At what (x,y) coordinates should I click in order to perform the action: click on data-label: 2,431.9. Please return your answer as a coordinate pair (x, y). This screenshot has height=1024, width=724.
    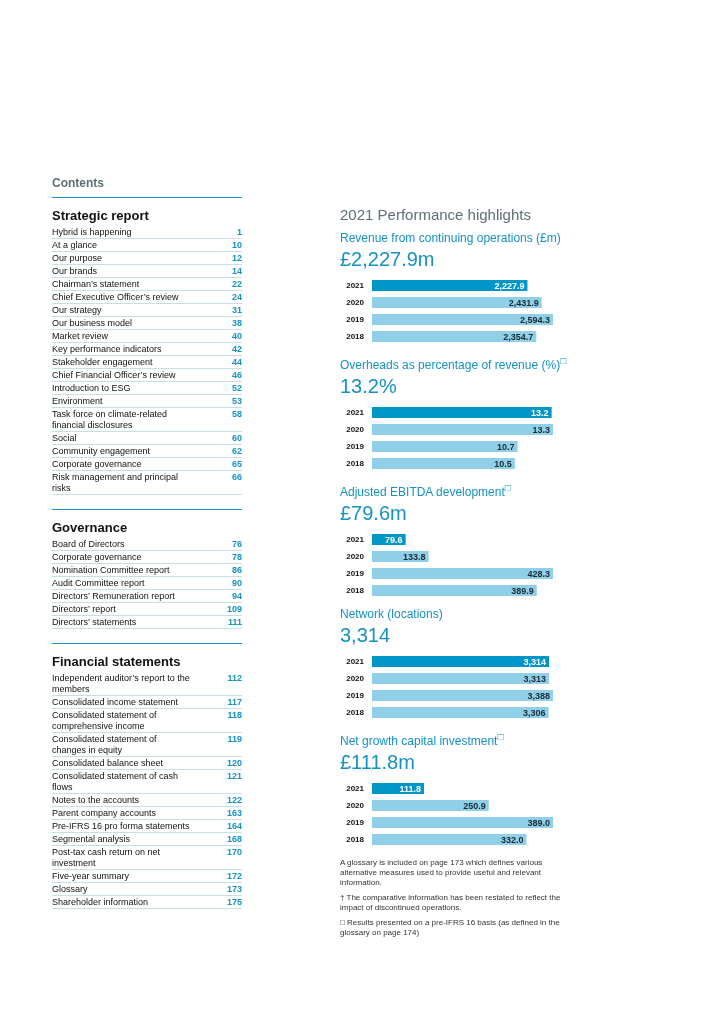
    Looking at the image, I should click on (523, 302).